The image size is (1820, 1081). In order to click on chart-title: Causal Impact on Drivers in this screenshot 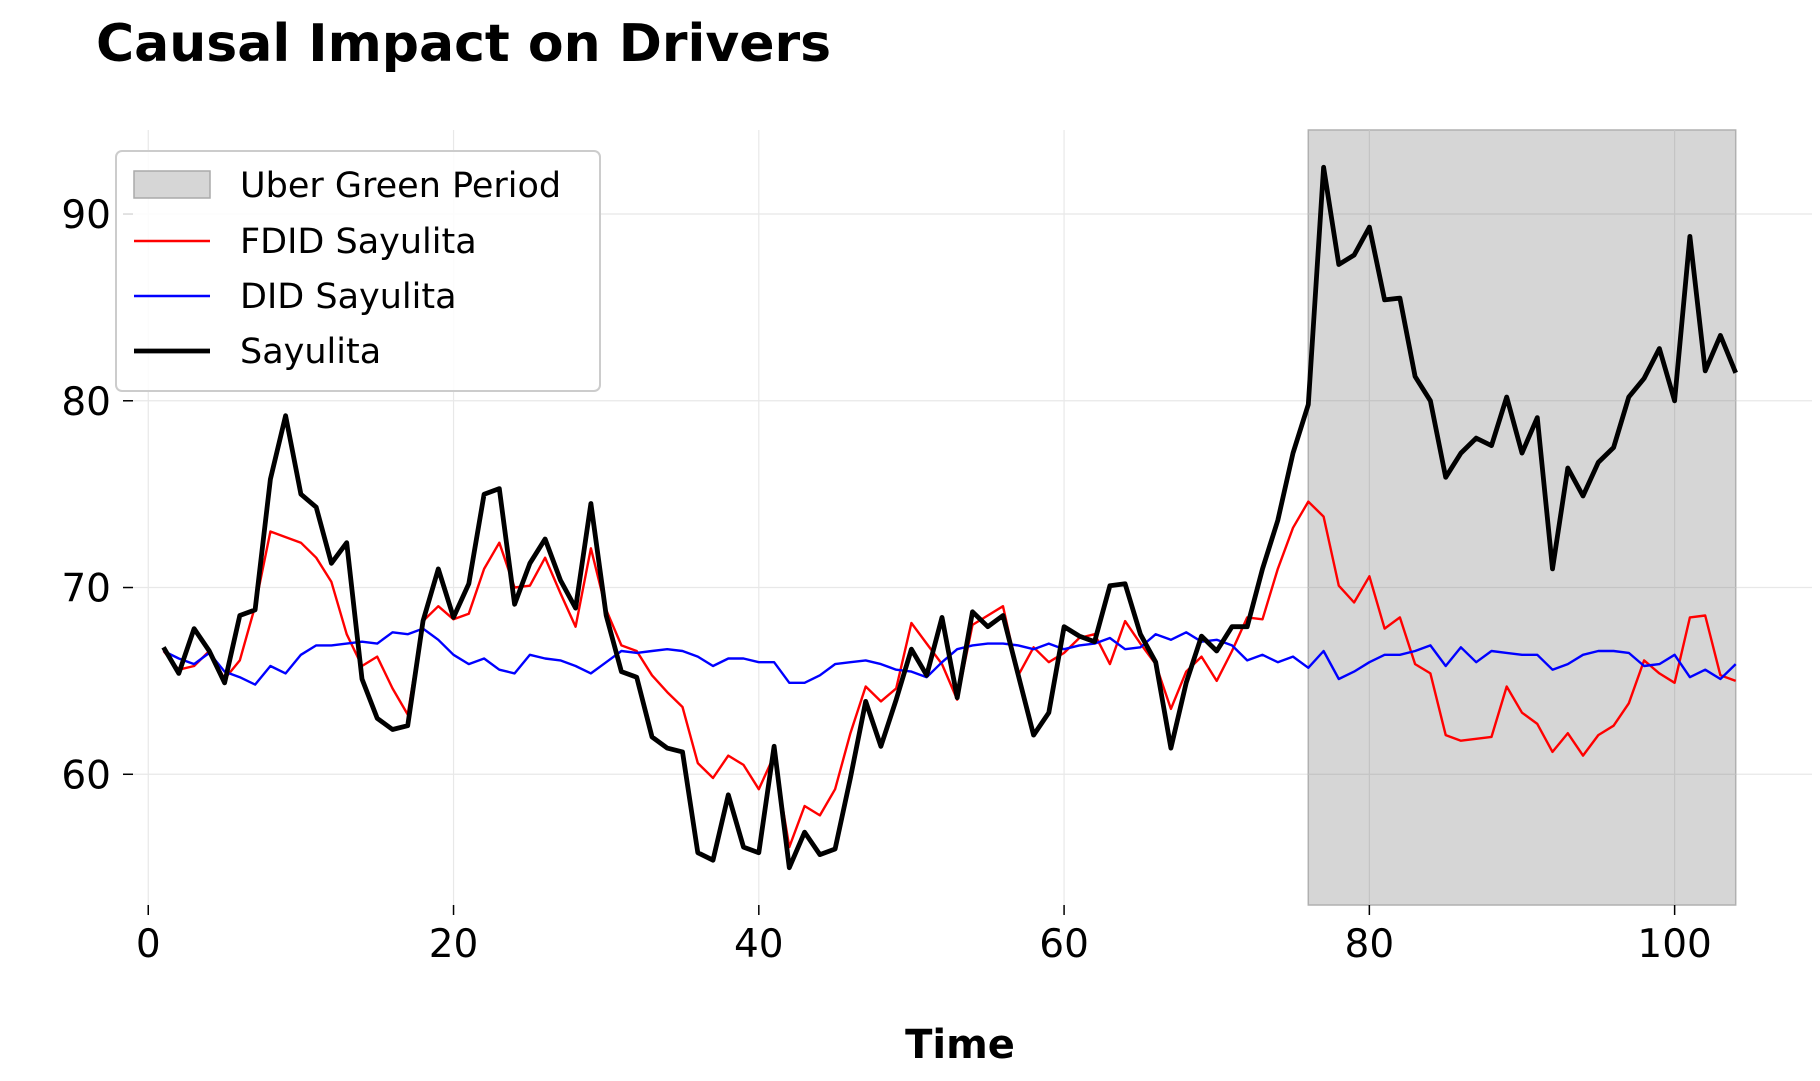, I will do `click(464, 44)`.